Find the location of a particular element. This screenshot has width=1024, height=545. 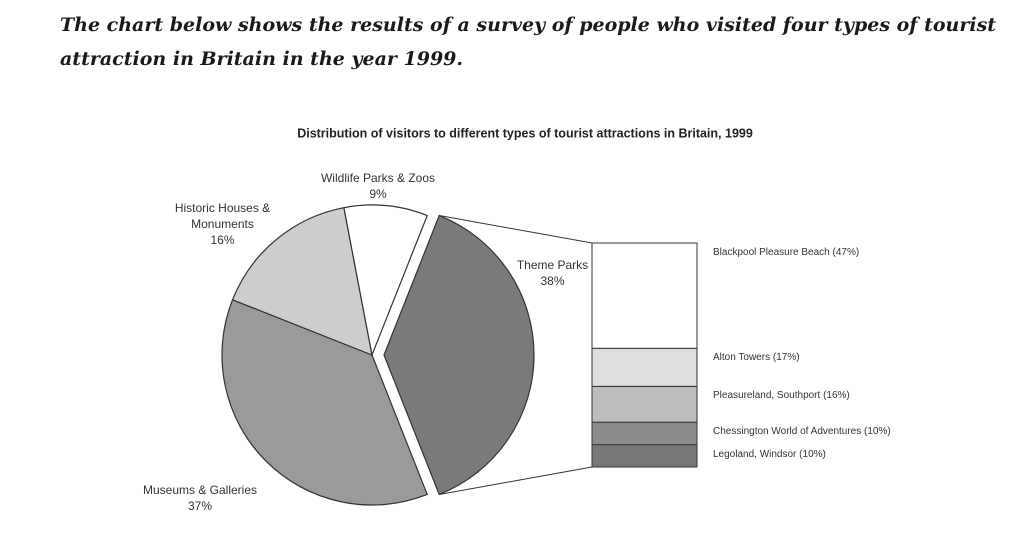

breakdown-label-name: Pleasureland, Southport is located at coordinates (767, 396).